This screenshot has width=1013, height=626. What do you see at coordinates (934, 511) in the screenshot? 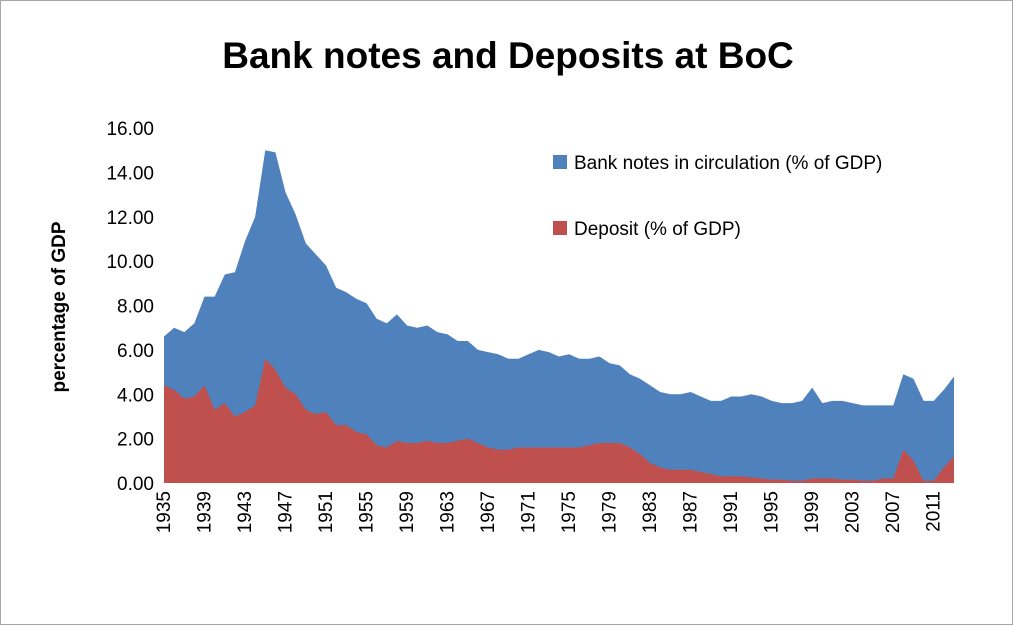
I see `x-tick-label: 2011` at bounding box center [934, 511].